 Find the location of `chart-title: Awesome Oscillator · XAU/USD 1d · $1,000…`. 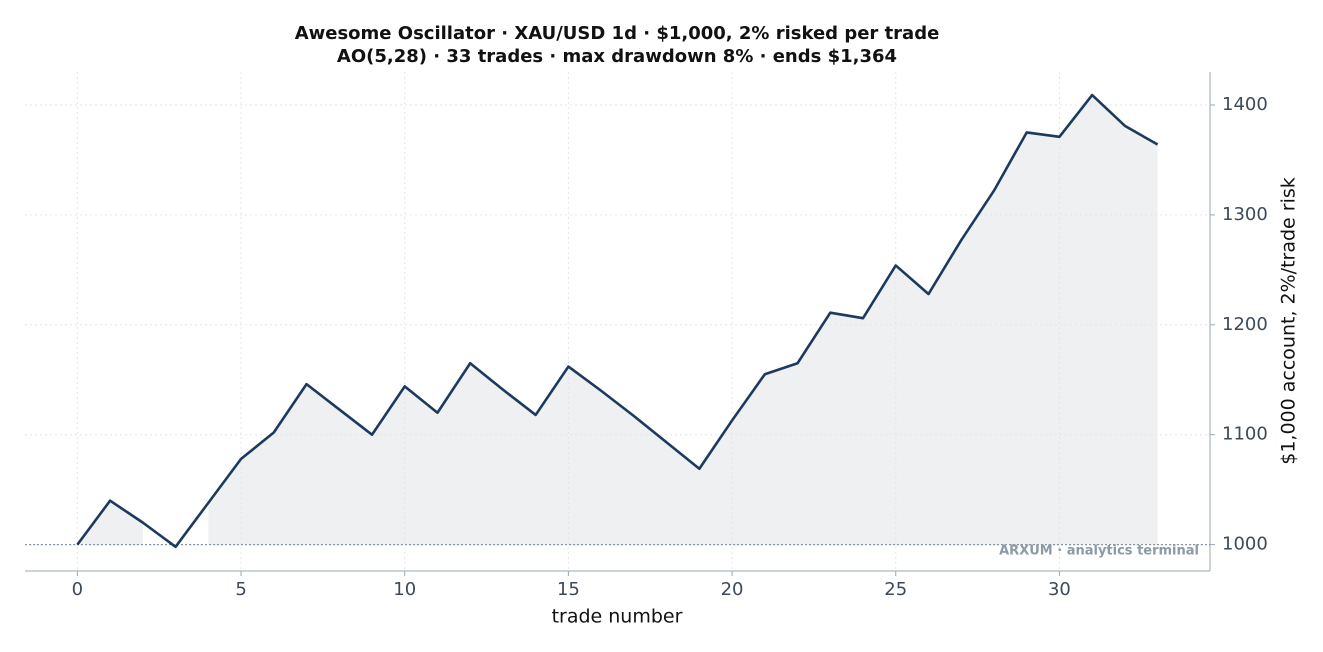

chart-title: Awesome Oscillator · XAU/USD 1d · $1,000… is located at coordinates (617, 33).